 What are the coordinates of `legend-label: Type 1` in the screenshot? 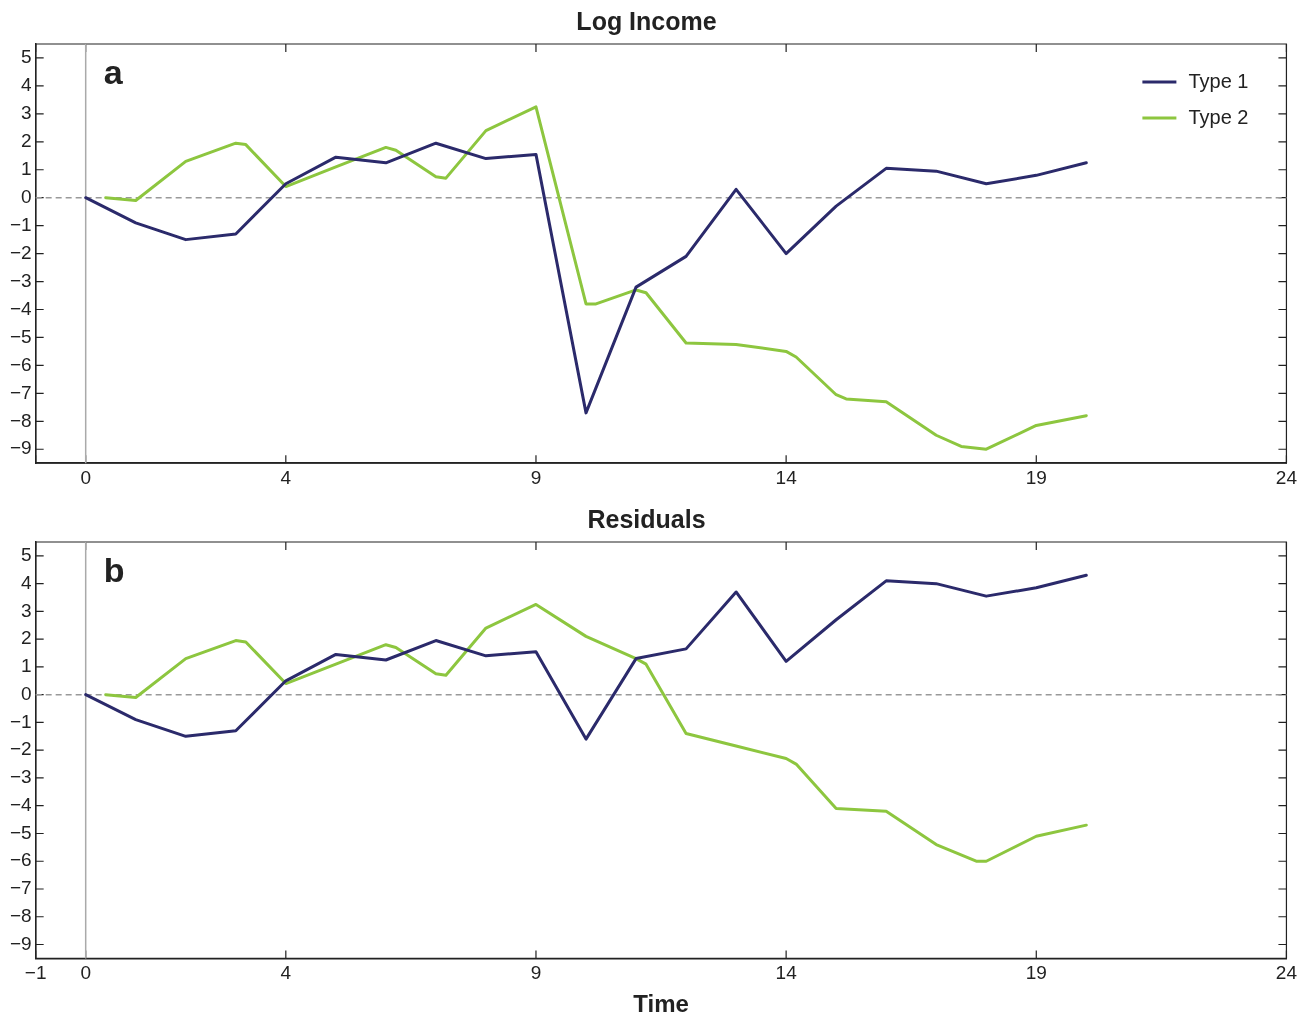 It's located at (1218, 80).